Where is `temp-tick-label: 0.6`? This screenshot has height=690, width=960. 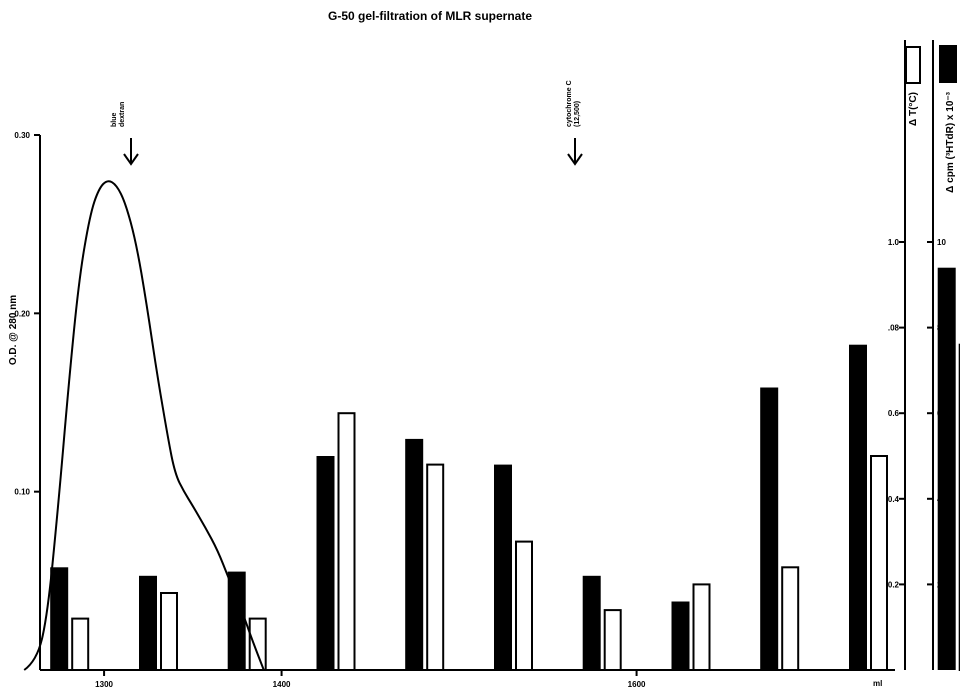 temp-tick-label: 0.6 is located at coordinates (894, 413).